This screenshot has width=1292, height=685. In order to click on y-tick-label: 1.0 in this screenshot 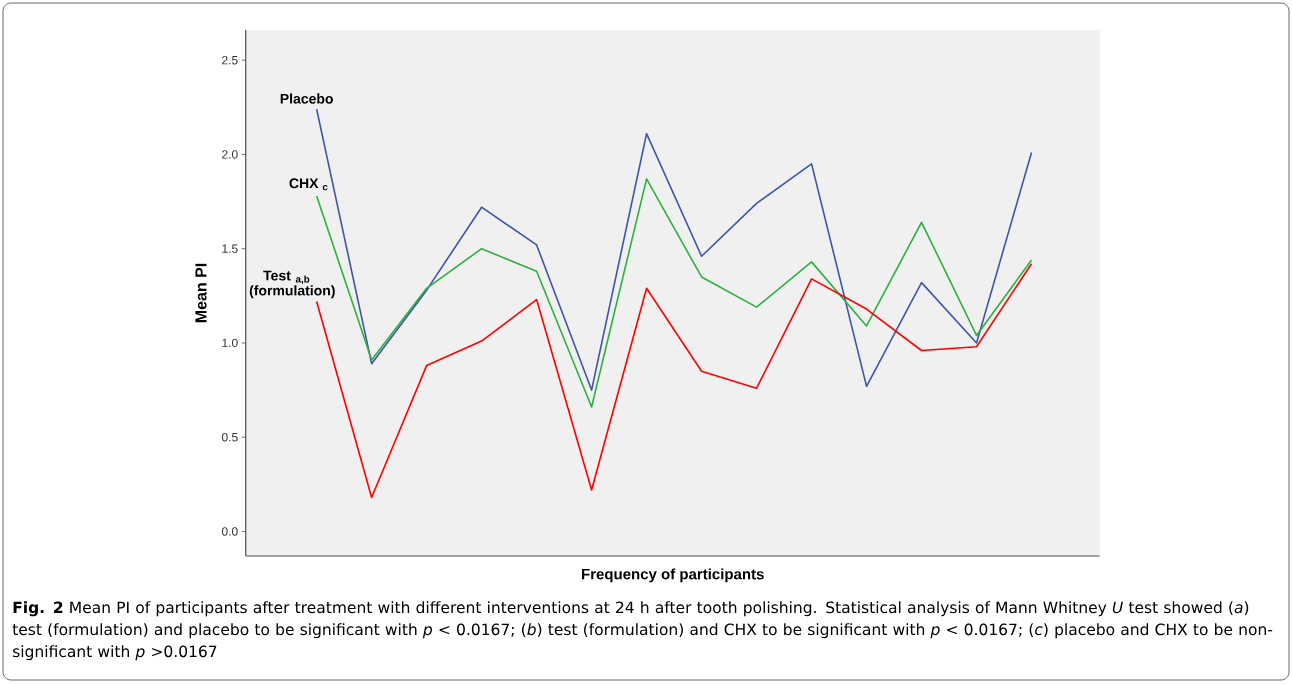, I will do `click(230, 343)`.